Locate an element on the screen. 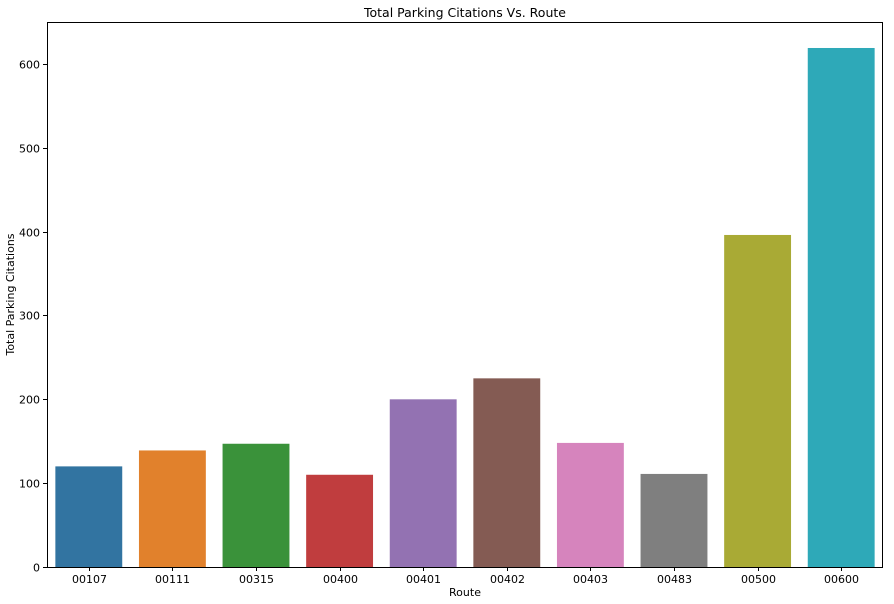 This screenshot has width=894, height=604. y-tick-label: 0 is located at coordinates (36, 568).